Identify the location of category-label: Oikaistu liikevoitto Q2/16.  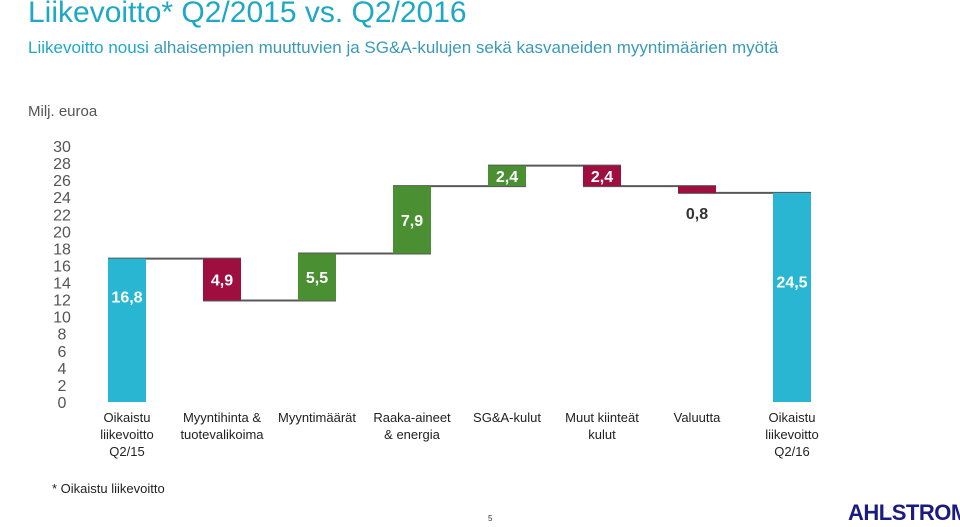
(791, 434).